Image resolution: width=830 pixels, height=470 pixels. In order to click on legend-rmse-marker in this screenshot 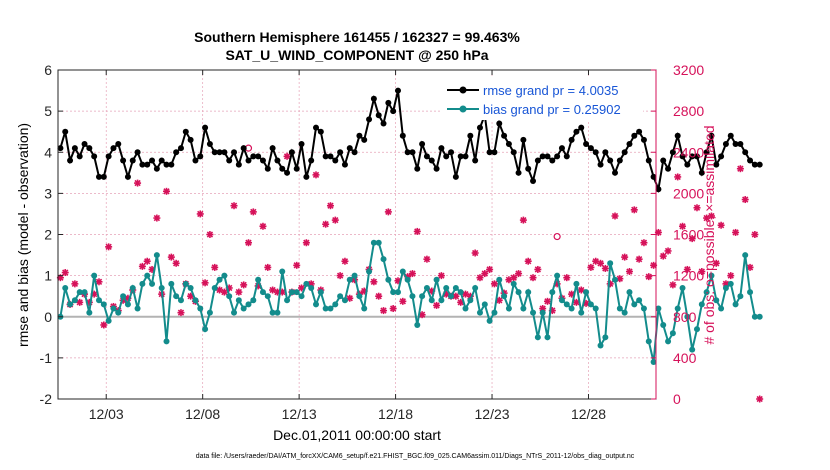, I will do `click(463, 90)`.